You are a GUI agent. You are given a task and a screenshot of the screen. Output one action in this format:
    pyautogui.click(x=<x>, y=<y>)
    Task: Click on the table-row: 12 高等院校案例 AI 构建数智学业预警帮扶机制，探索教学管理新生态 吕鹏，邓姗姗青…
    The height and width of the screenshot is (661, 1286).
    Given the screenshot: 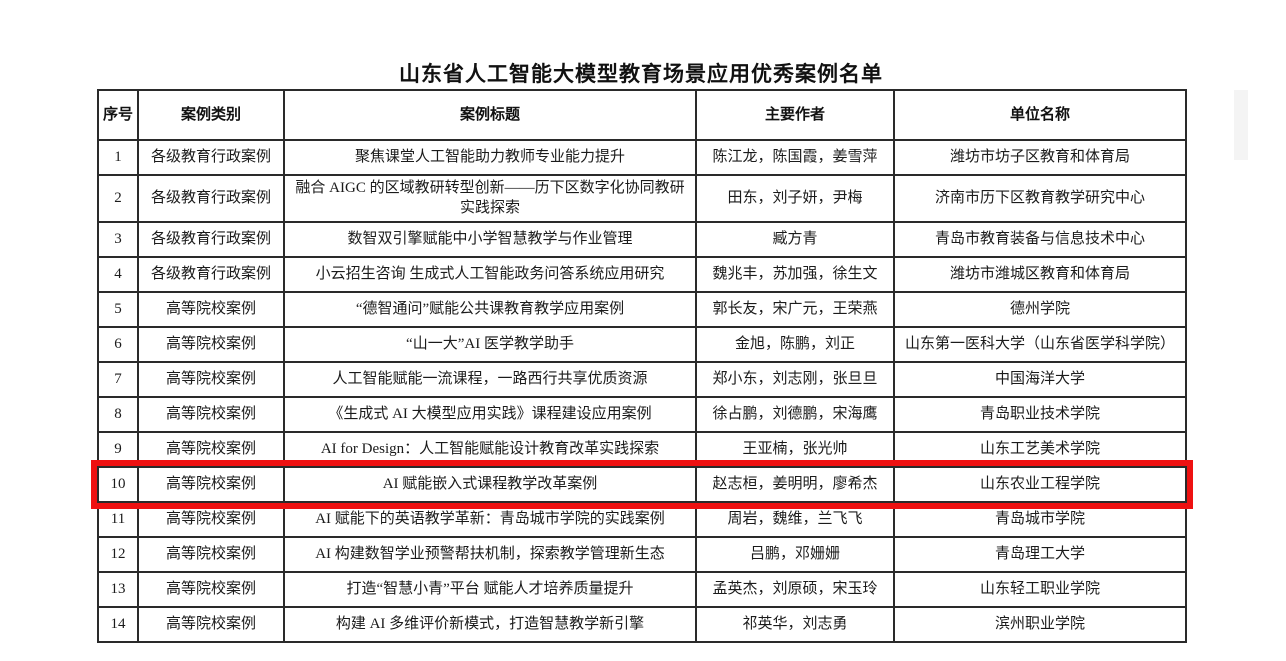 What is the action you would take?
    pyautogui.click(x=642, y=554)
    